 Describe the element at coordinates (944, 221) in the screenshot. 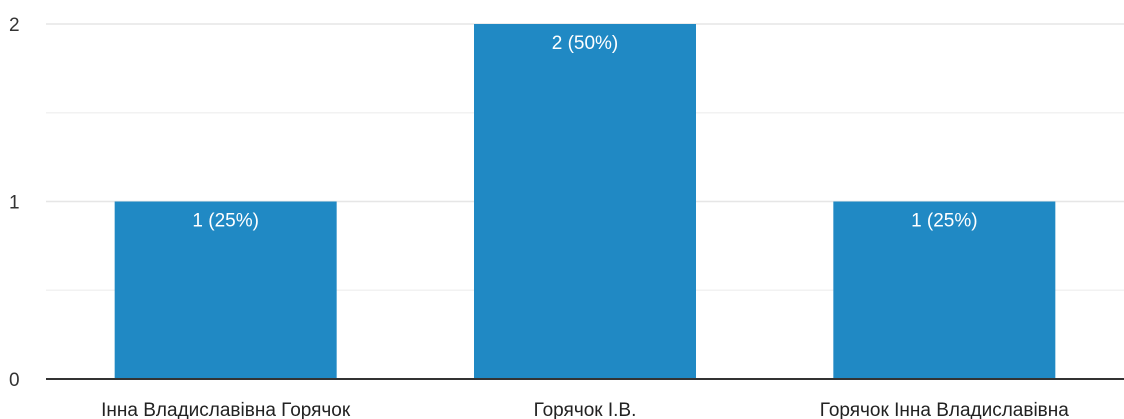

I see `bar-data-label-2: 1 (25%)` at that location.